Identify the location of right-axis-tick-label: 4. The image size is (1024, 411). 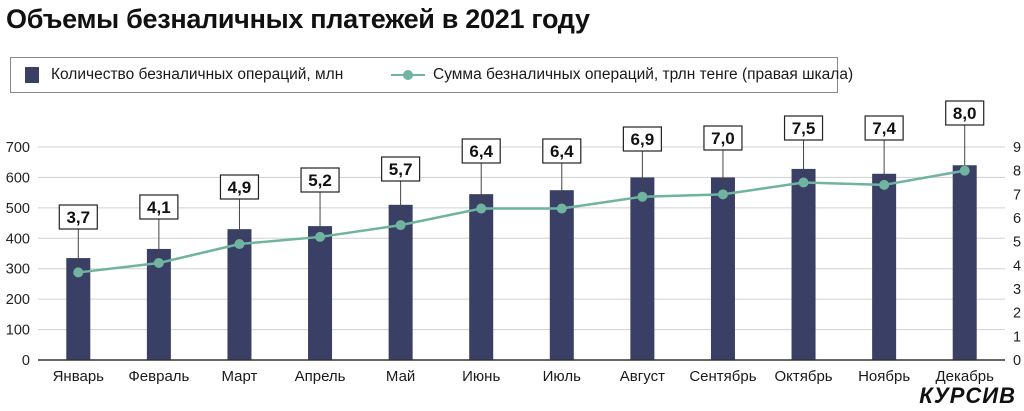
(1017, 266).